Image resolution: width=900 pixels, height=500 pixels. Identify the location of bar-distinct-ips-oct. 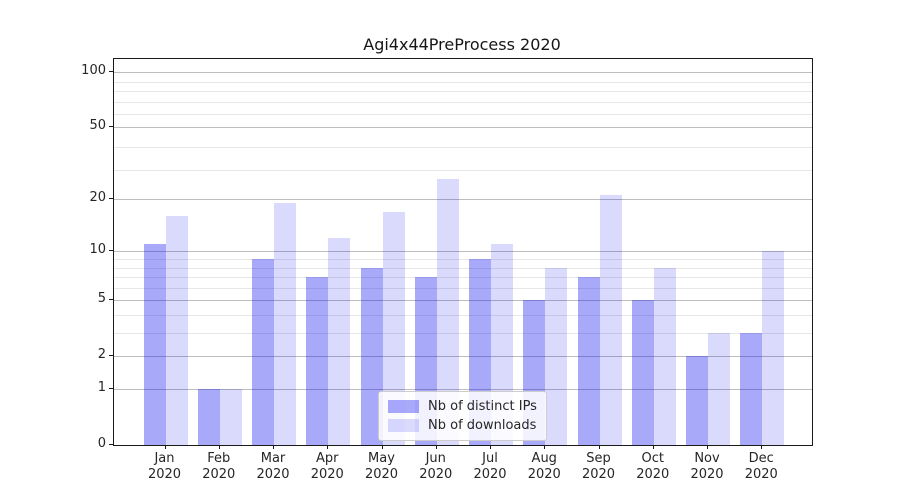
(642, 372).